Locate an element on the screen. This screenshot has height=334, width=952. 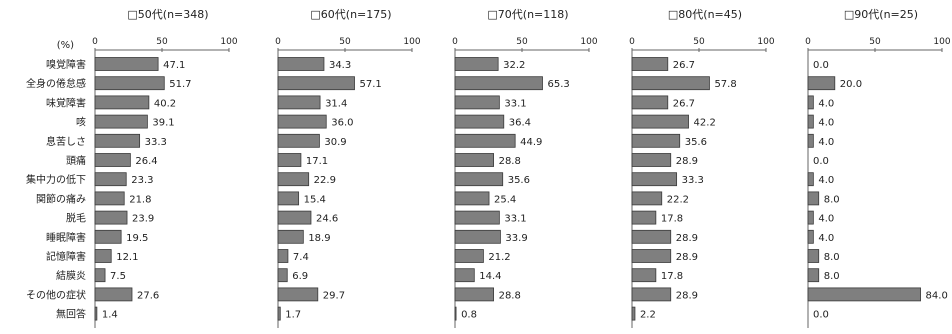
data-label: 12.1 is located at coordinates (127, 257).